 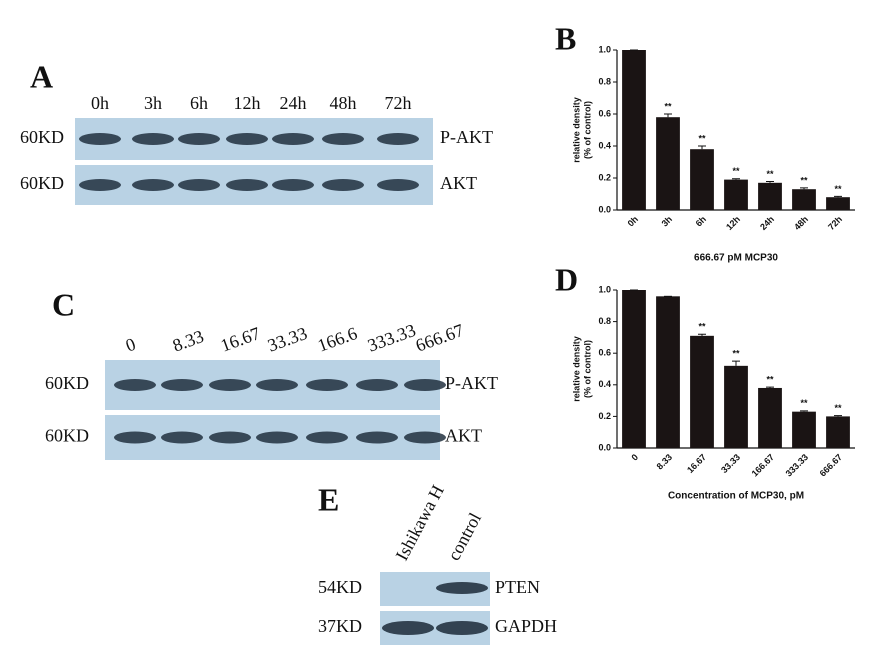 I want to click on y-tick-label: 0.2, so click(x=604, y=177).